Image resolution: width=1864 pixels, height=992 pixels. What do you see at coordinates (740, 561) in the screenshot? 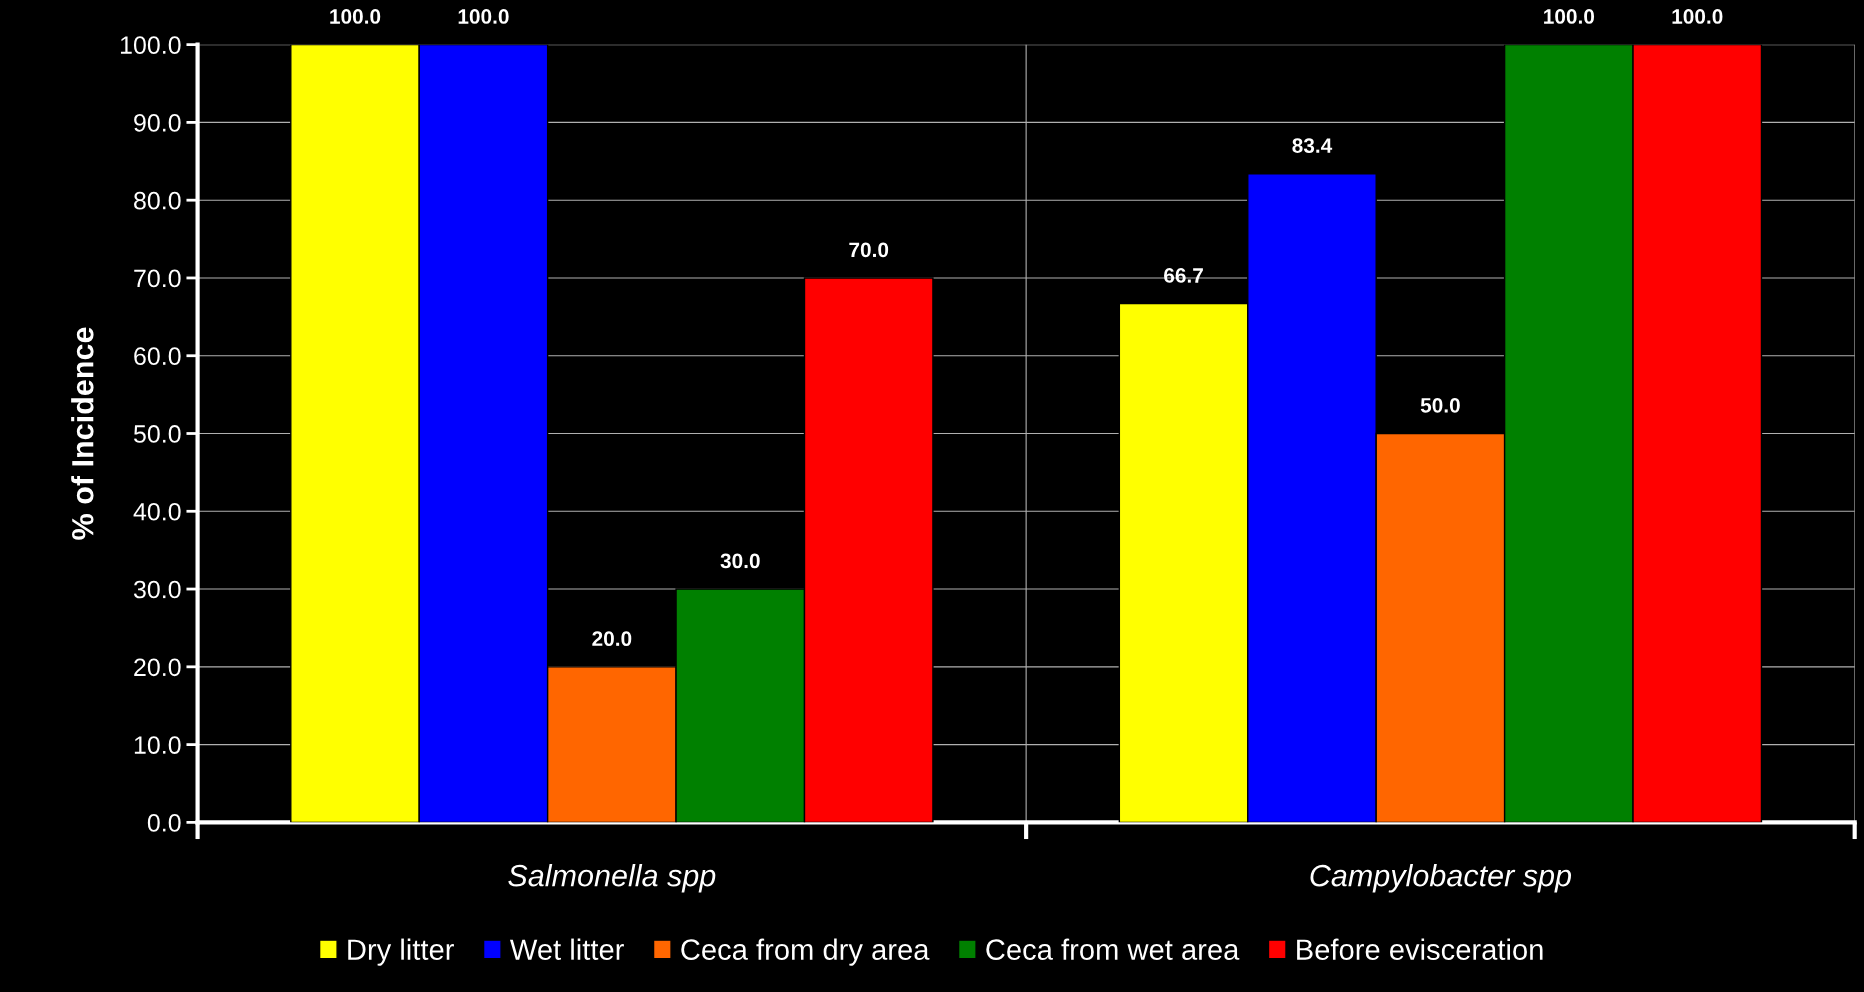
I see `data-label: 30.0` at bounding box center [740, 561].